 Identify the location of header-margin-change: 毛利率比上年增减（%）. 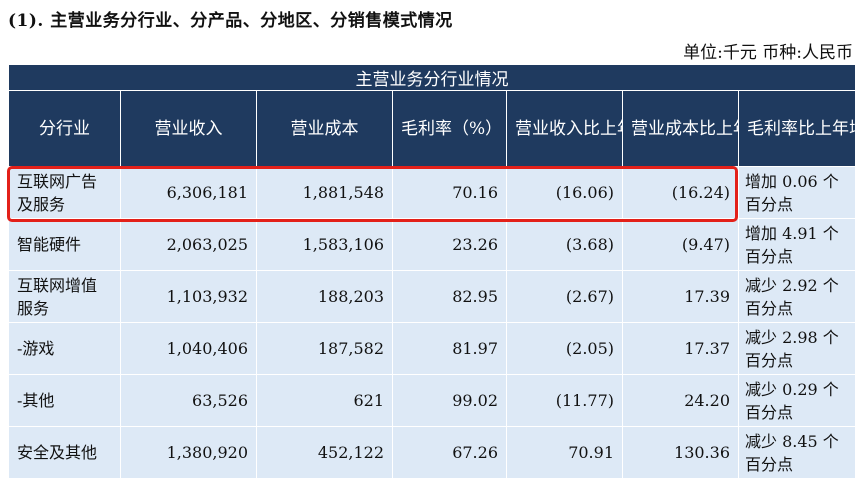
(797, 128).